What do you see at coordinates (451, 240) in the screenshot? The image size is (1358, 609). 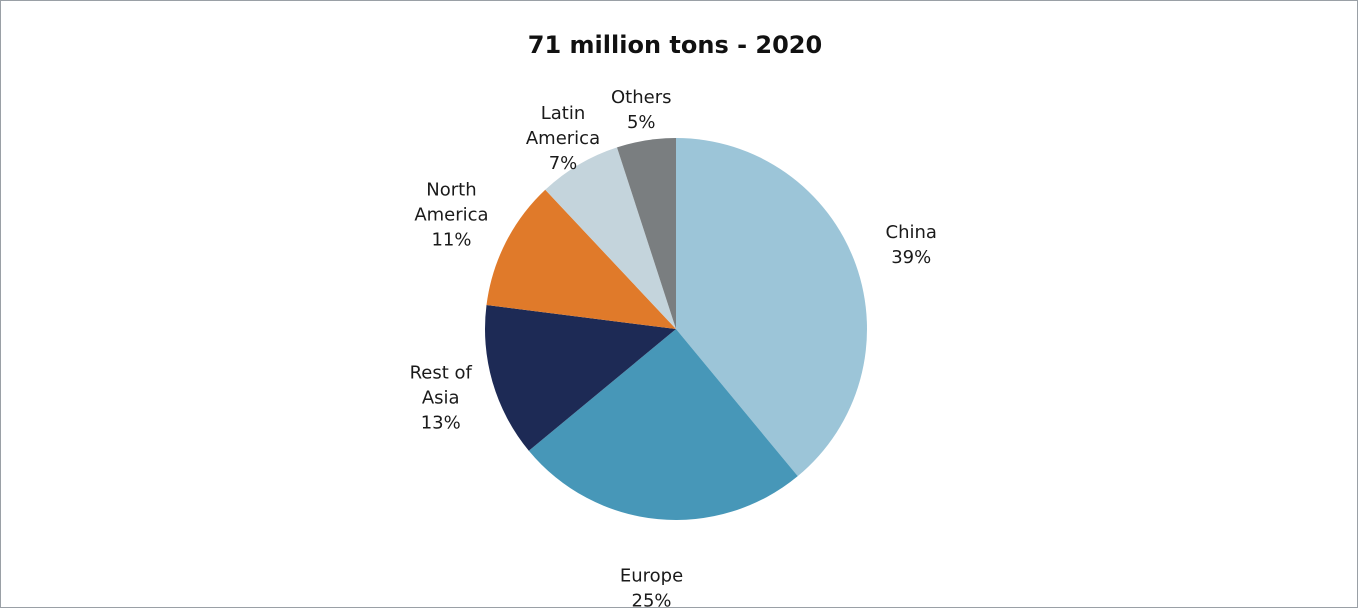 I see `slice-value-label: 11%` at bounding box center [451, 240].